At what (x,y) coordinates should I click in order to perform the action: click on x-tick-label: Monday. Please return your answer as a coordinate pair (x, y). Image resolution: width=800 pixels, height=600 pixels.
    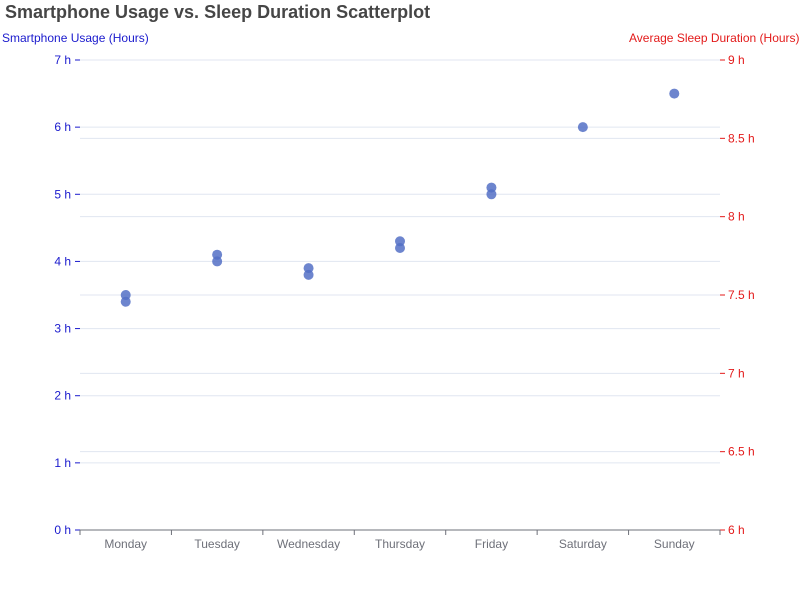
    Looking at the image, I should click on (125, 544).